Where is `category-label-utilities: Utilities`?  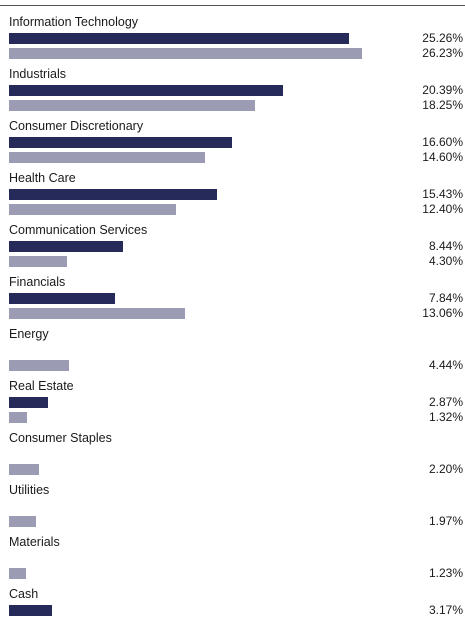 category-label-utilities: Utilities is located at coordinates (29, 490).